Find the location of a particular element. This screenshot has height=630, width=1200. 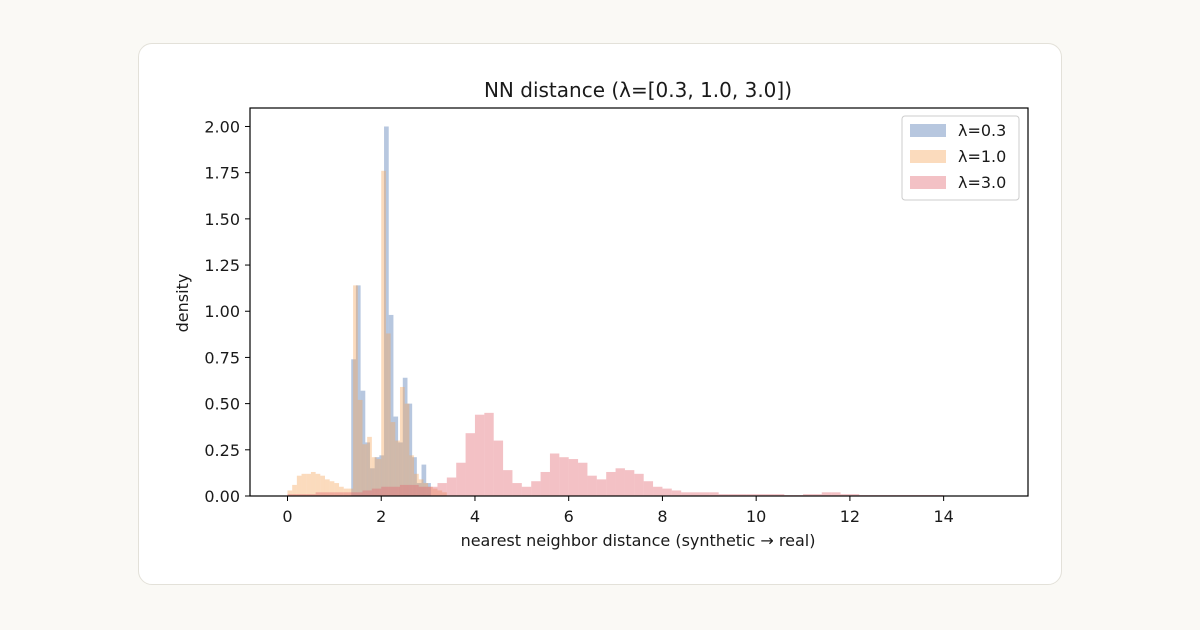

y-tick-label: 1.75 is located at coordinates (222, 173).